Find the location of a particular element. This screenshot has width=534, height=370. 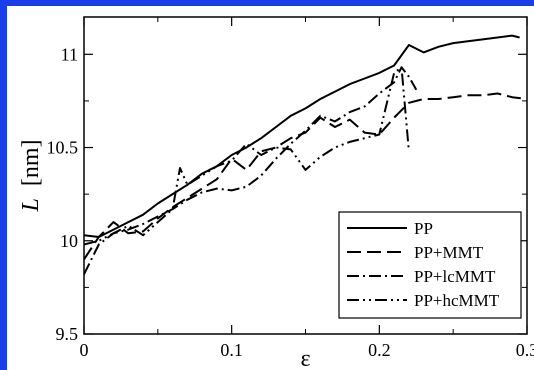

x-tick-label: 0.3 is located at coordinates (525, 350).